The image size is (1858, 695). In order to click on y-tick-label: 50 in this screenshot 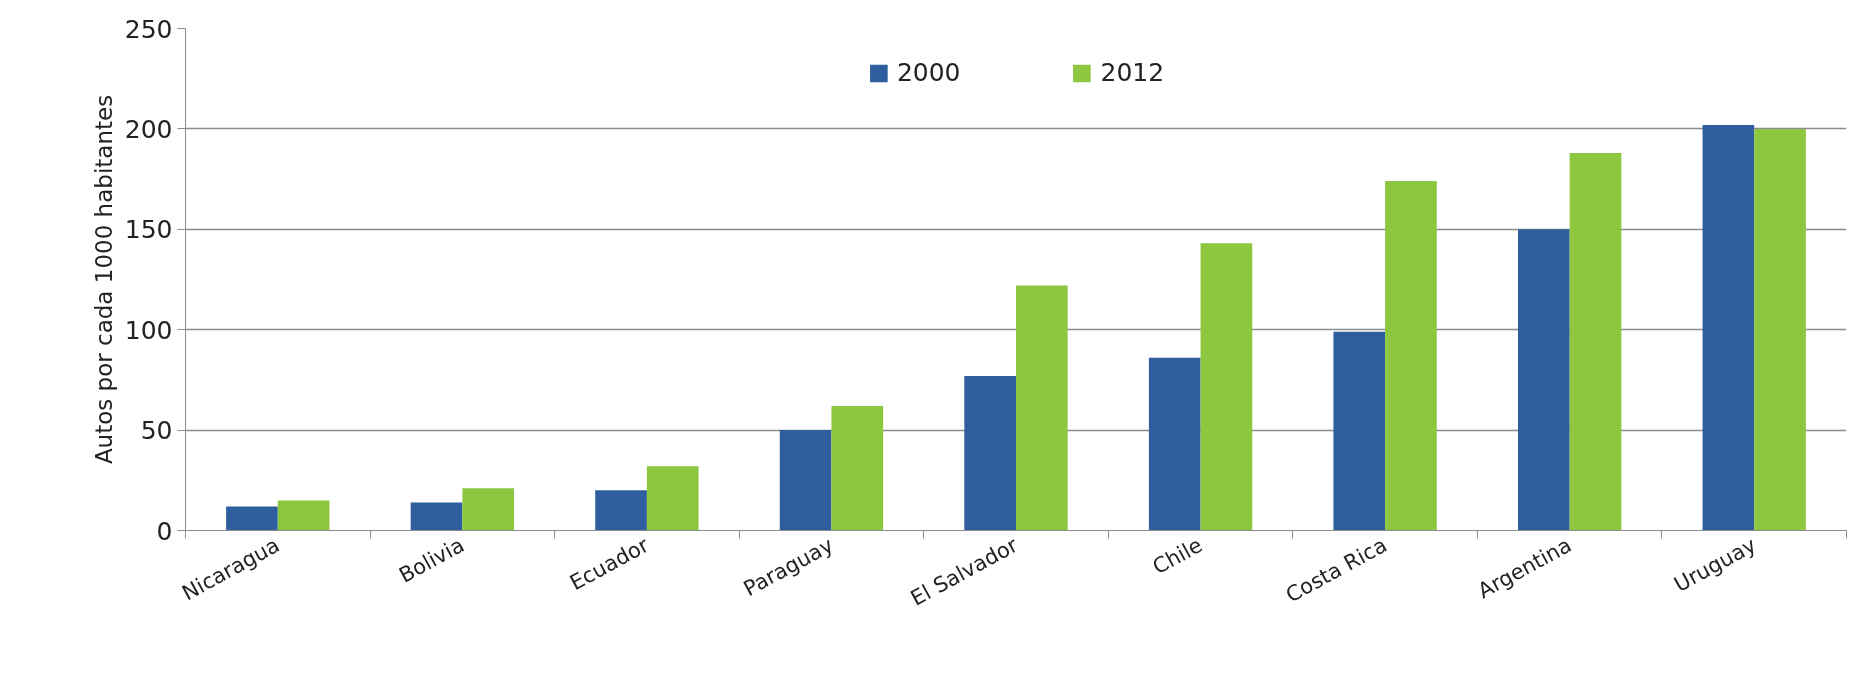, I will do `click(156, 431)`.